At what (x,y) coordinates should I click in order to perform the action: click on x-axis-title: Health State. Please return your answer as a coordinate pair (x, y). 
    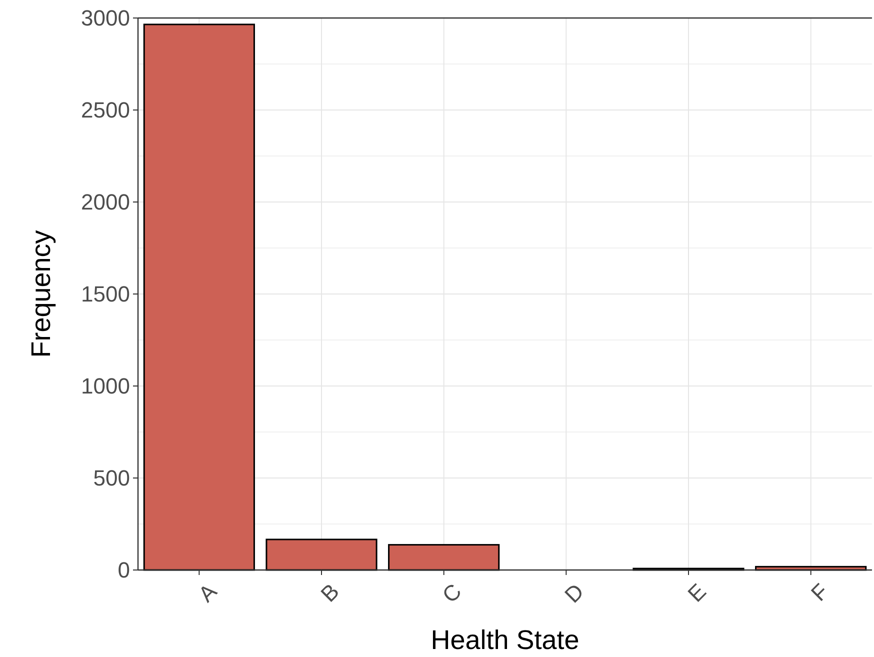
    Looking at the image, I should click on (505, 640).